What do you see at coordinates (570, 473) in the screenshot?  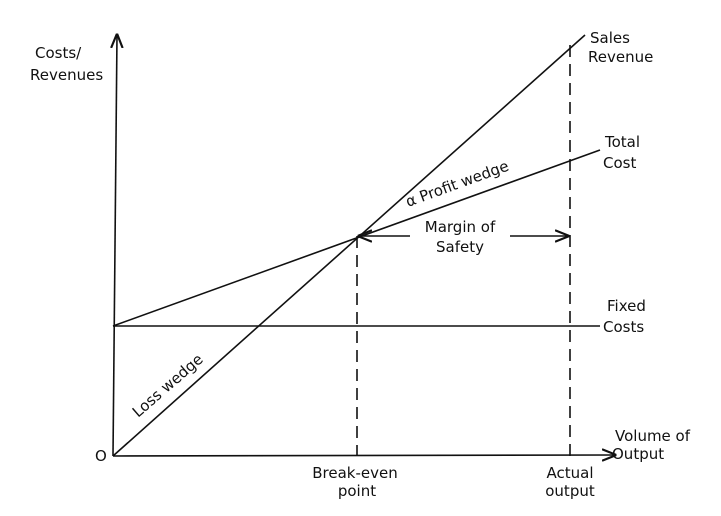 I see `actual-output-label: Actual` at bounding box center [570, 473].